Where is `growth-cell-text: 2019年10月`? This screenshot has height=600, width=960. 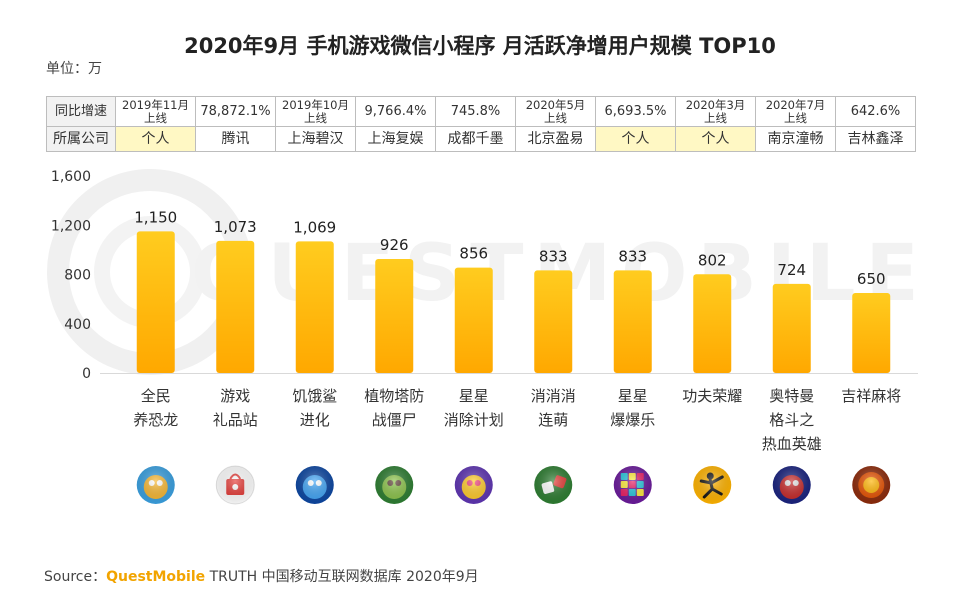
growth-cell-text: 2019年10月 is located at coordinates (315, 105).